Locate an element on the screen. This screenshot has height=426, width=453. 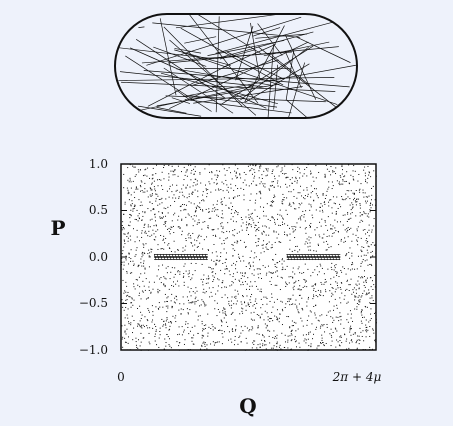
trajectory-segment is located at coordinates (200, 40).